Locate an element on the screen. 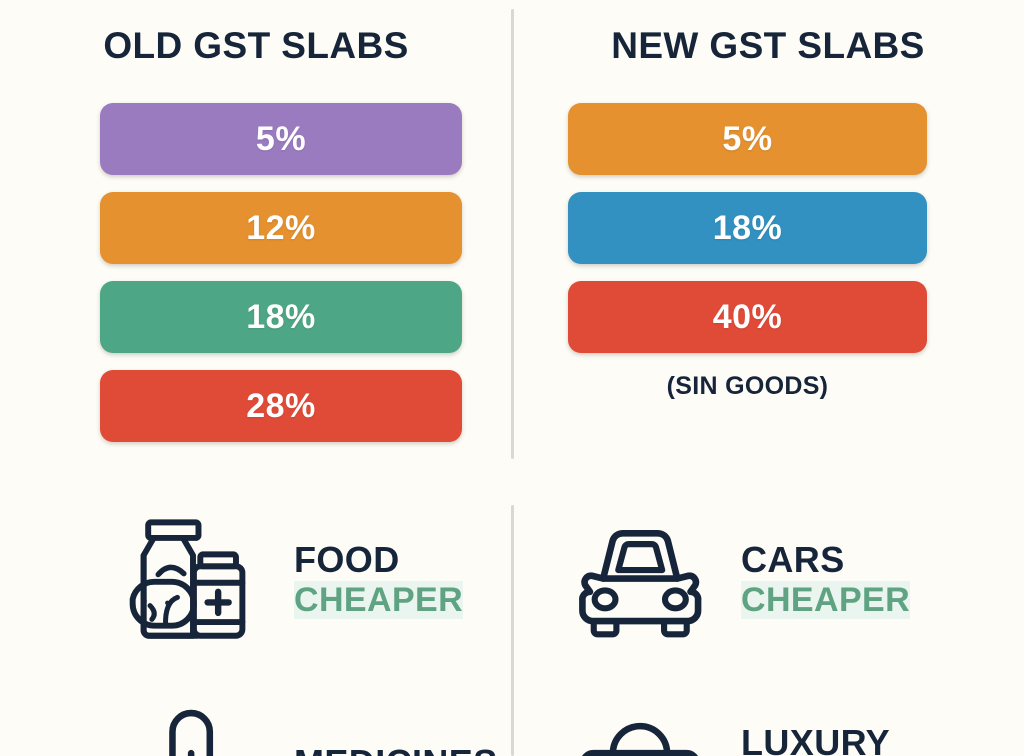  food-jar-bottle-icon is located at coordinates (193, 579).